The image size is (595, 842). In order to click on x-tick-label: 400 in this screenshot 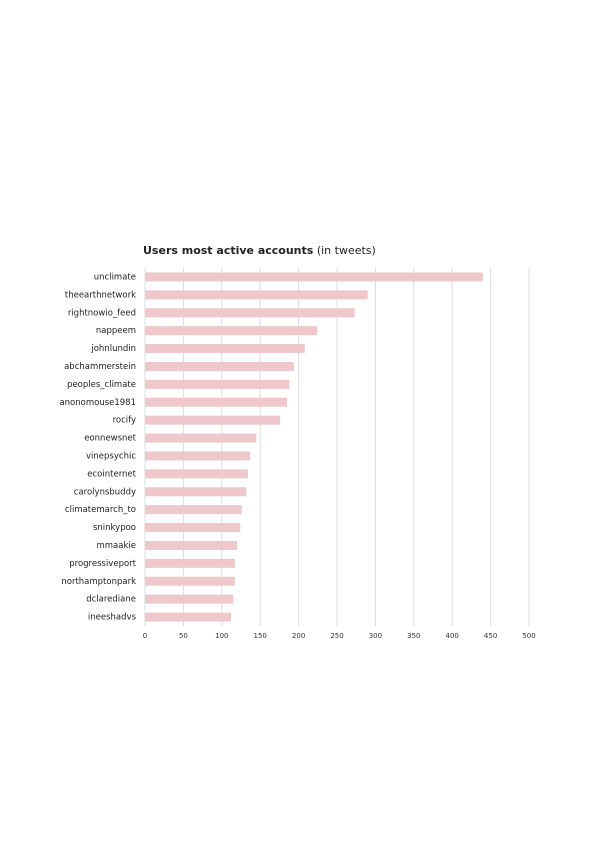, I will do `click(452, 636)`.